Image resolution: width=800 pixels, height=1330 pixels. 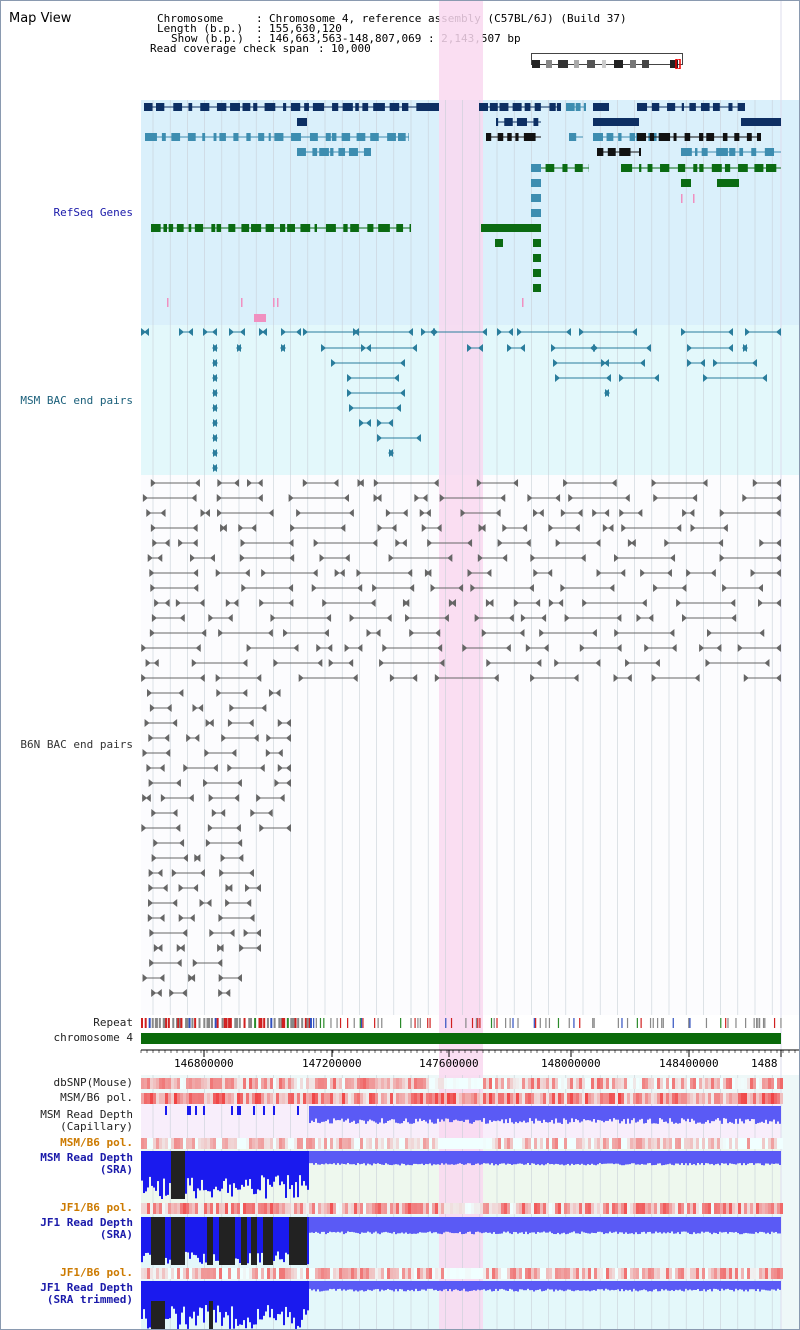 What do you see at coordinates (113, 1022) in the screenshot?
I see `track-label-repeat: Repeat` at bounding box center [113, 1022].